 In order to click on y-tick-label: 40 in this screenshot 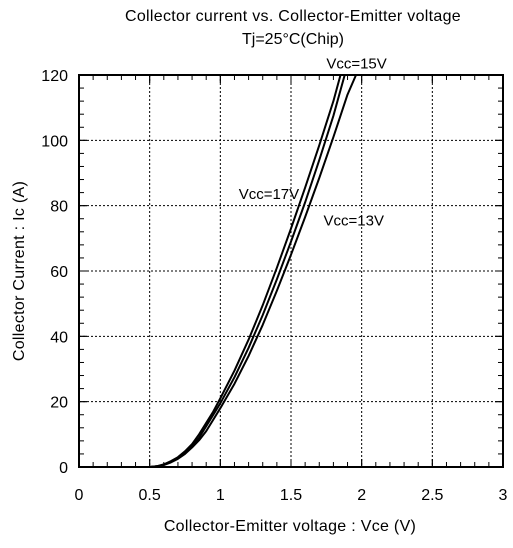, I will do `click(59, 337)`.